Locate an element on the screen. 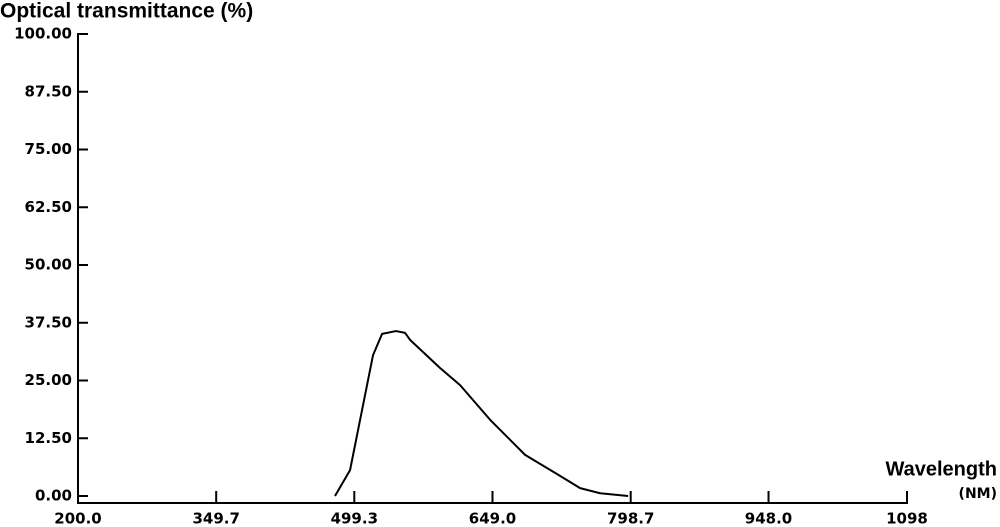  y-tick-label: 37.50 is located at coordinates (48, 322).